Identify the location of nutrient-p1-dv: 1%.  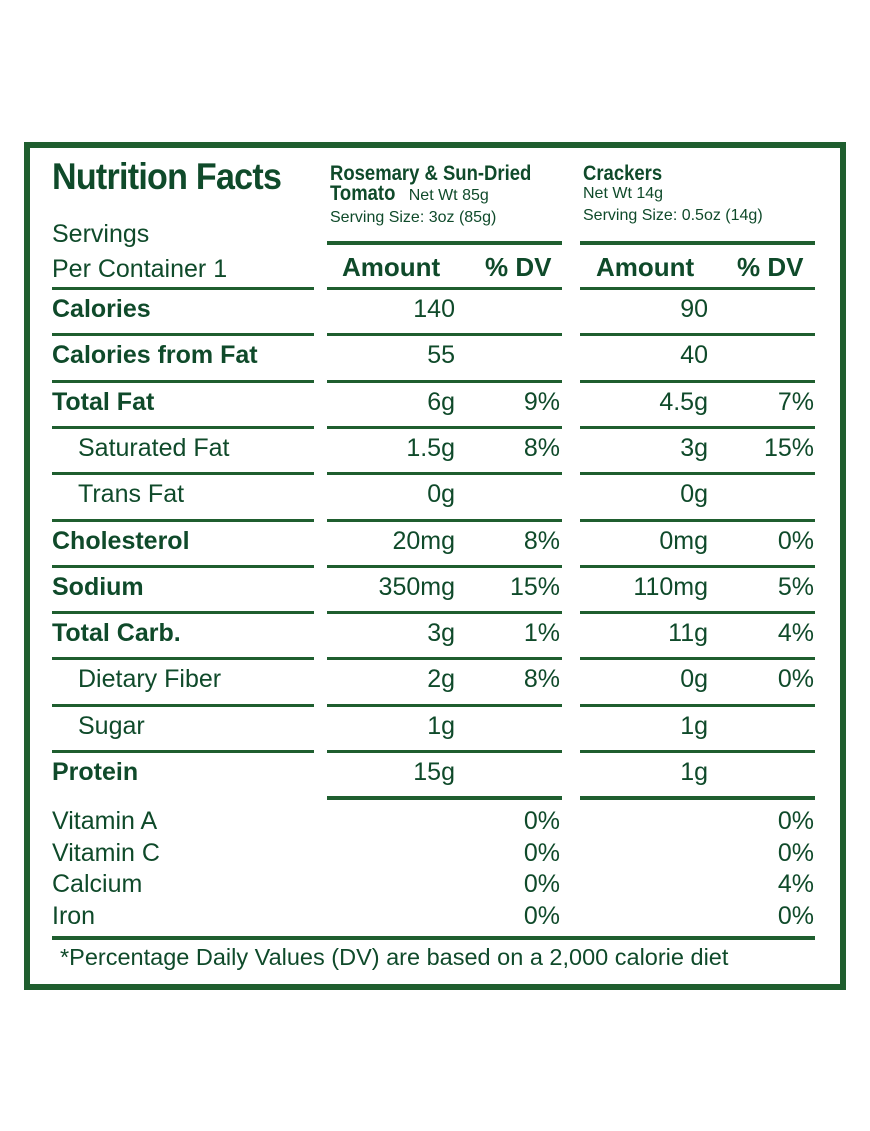
(541, 633).